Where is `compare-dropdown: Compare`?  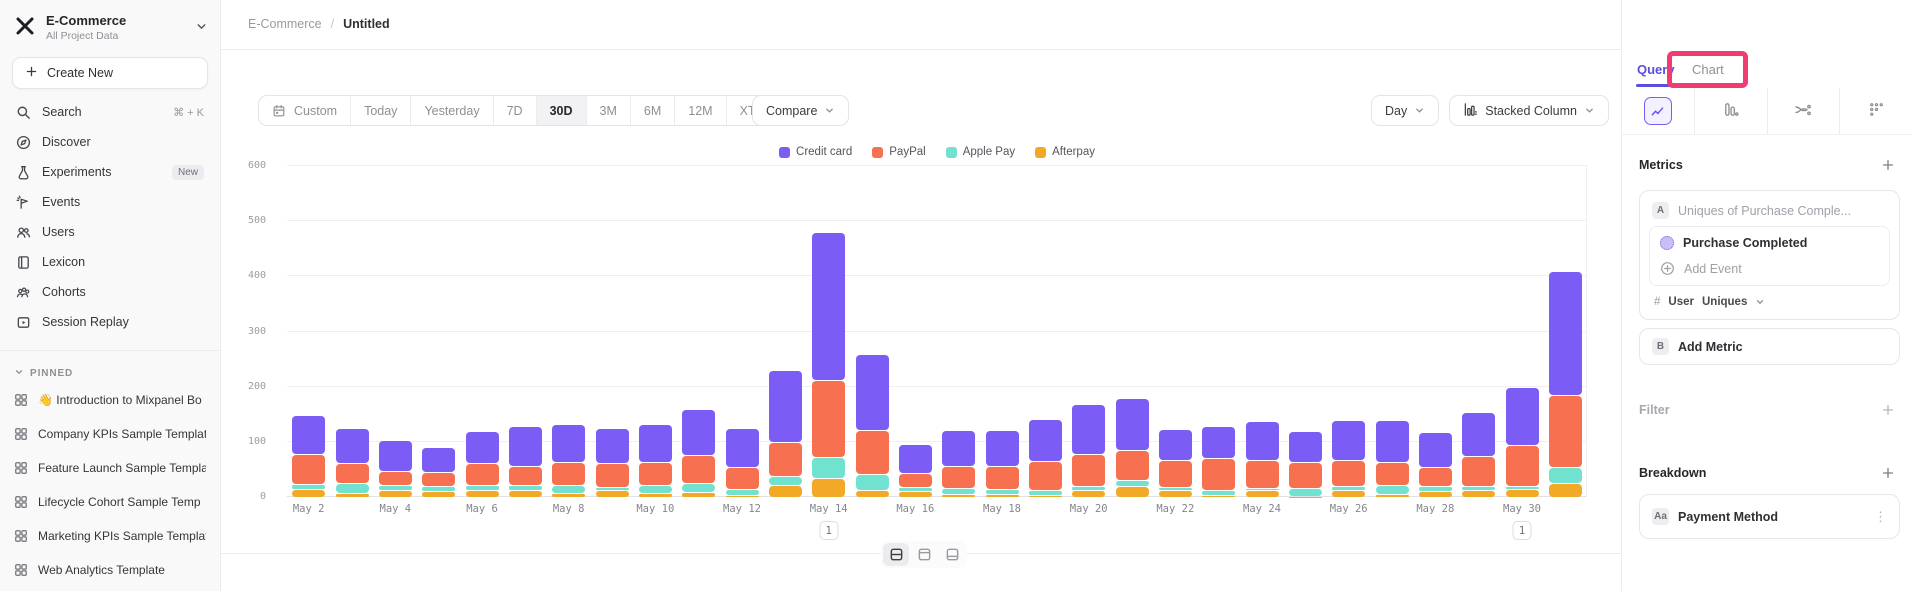
compare-dropdown: Compare is located at coordinates (801, 110).